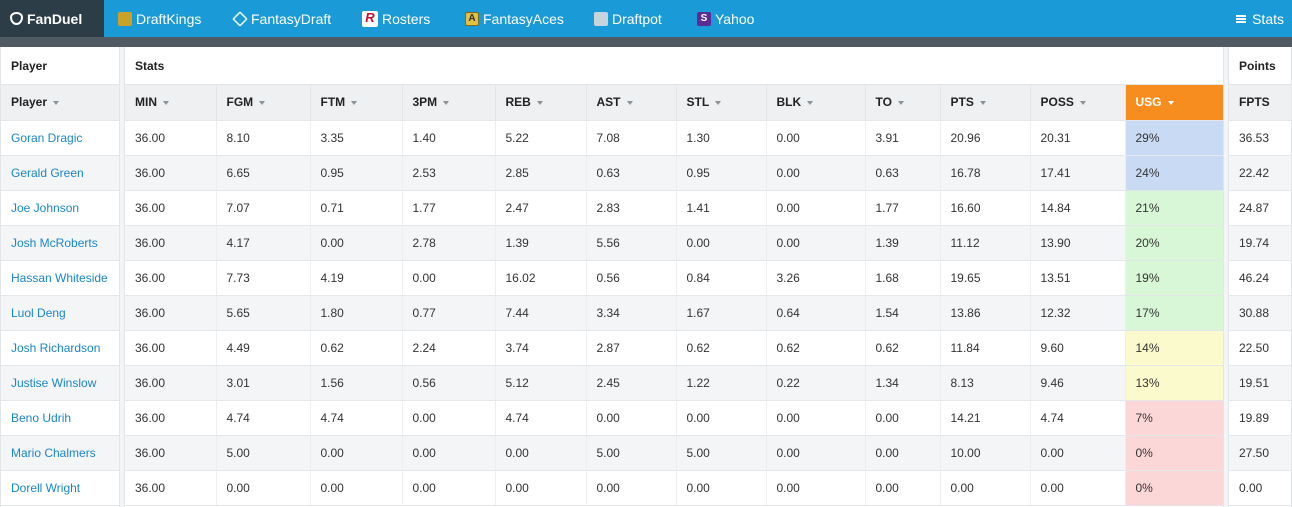 Image resolution: width=1292 pixels, height=507 pixels. Describe the element at coordinates (171, 103) in the screenshot. I see `column-header-min: MIN` at that location.